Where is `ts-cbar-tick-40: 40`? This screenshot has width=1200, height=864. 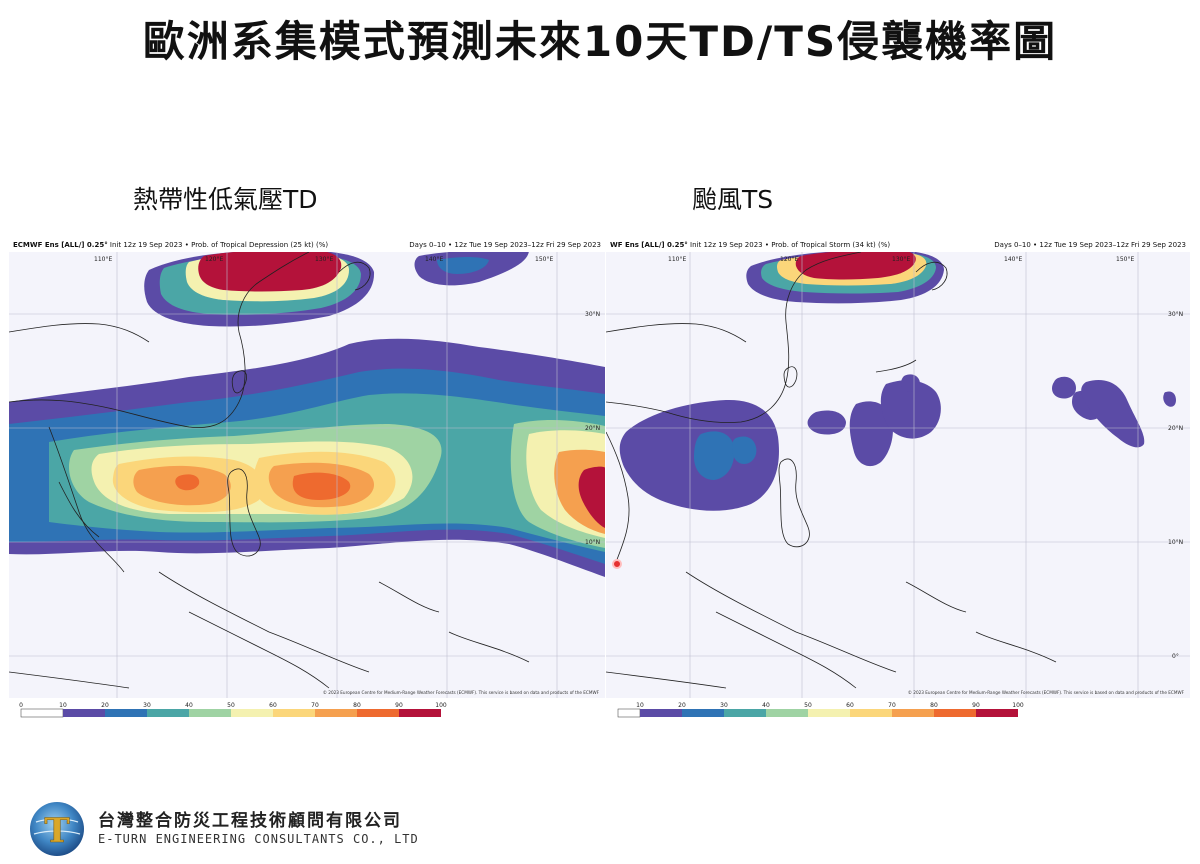 ts-cbar-tick-40: 40 is located at coordinates (766, 705).